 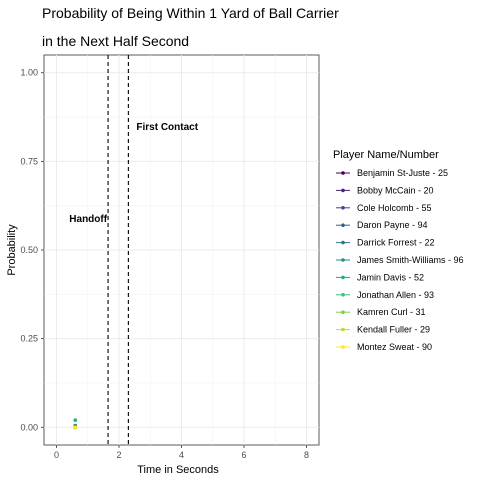 I want to click on legend-label: Bobby McCain - 20, so click(x=395, y=190).